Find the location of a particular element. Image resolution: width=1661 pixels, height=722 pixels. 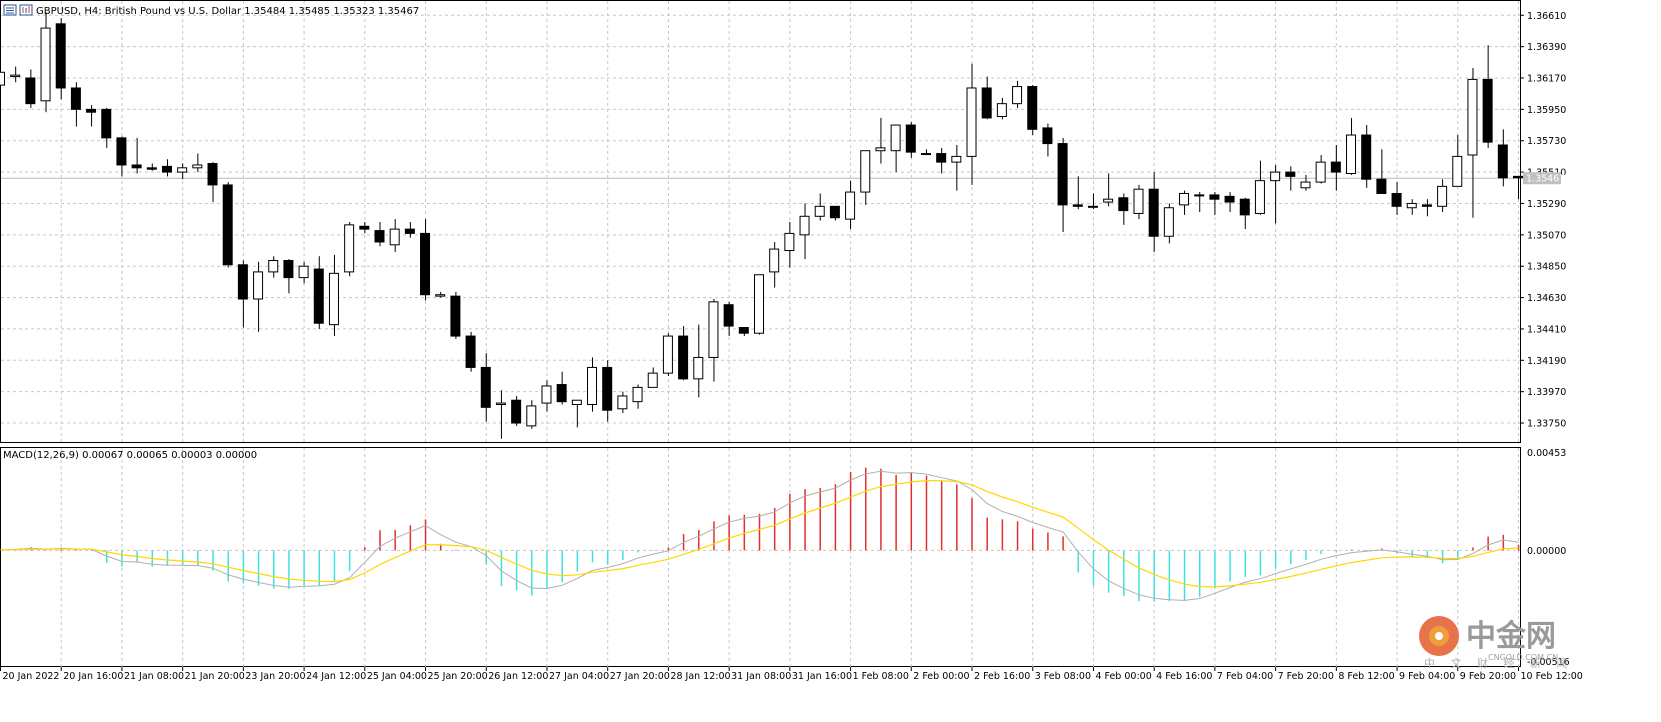

macd-tick-label: 0.00000 is located at coordinates (1546, 551).